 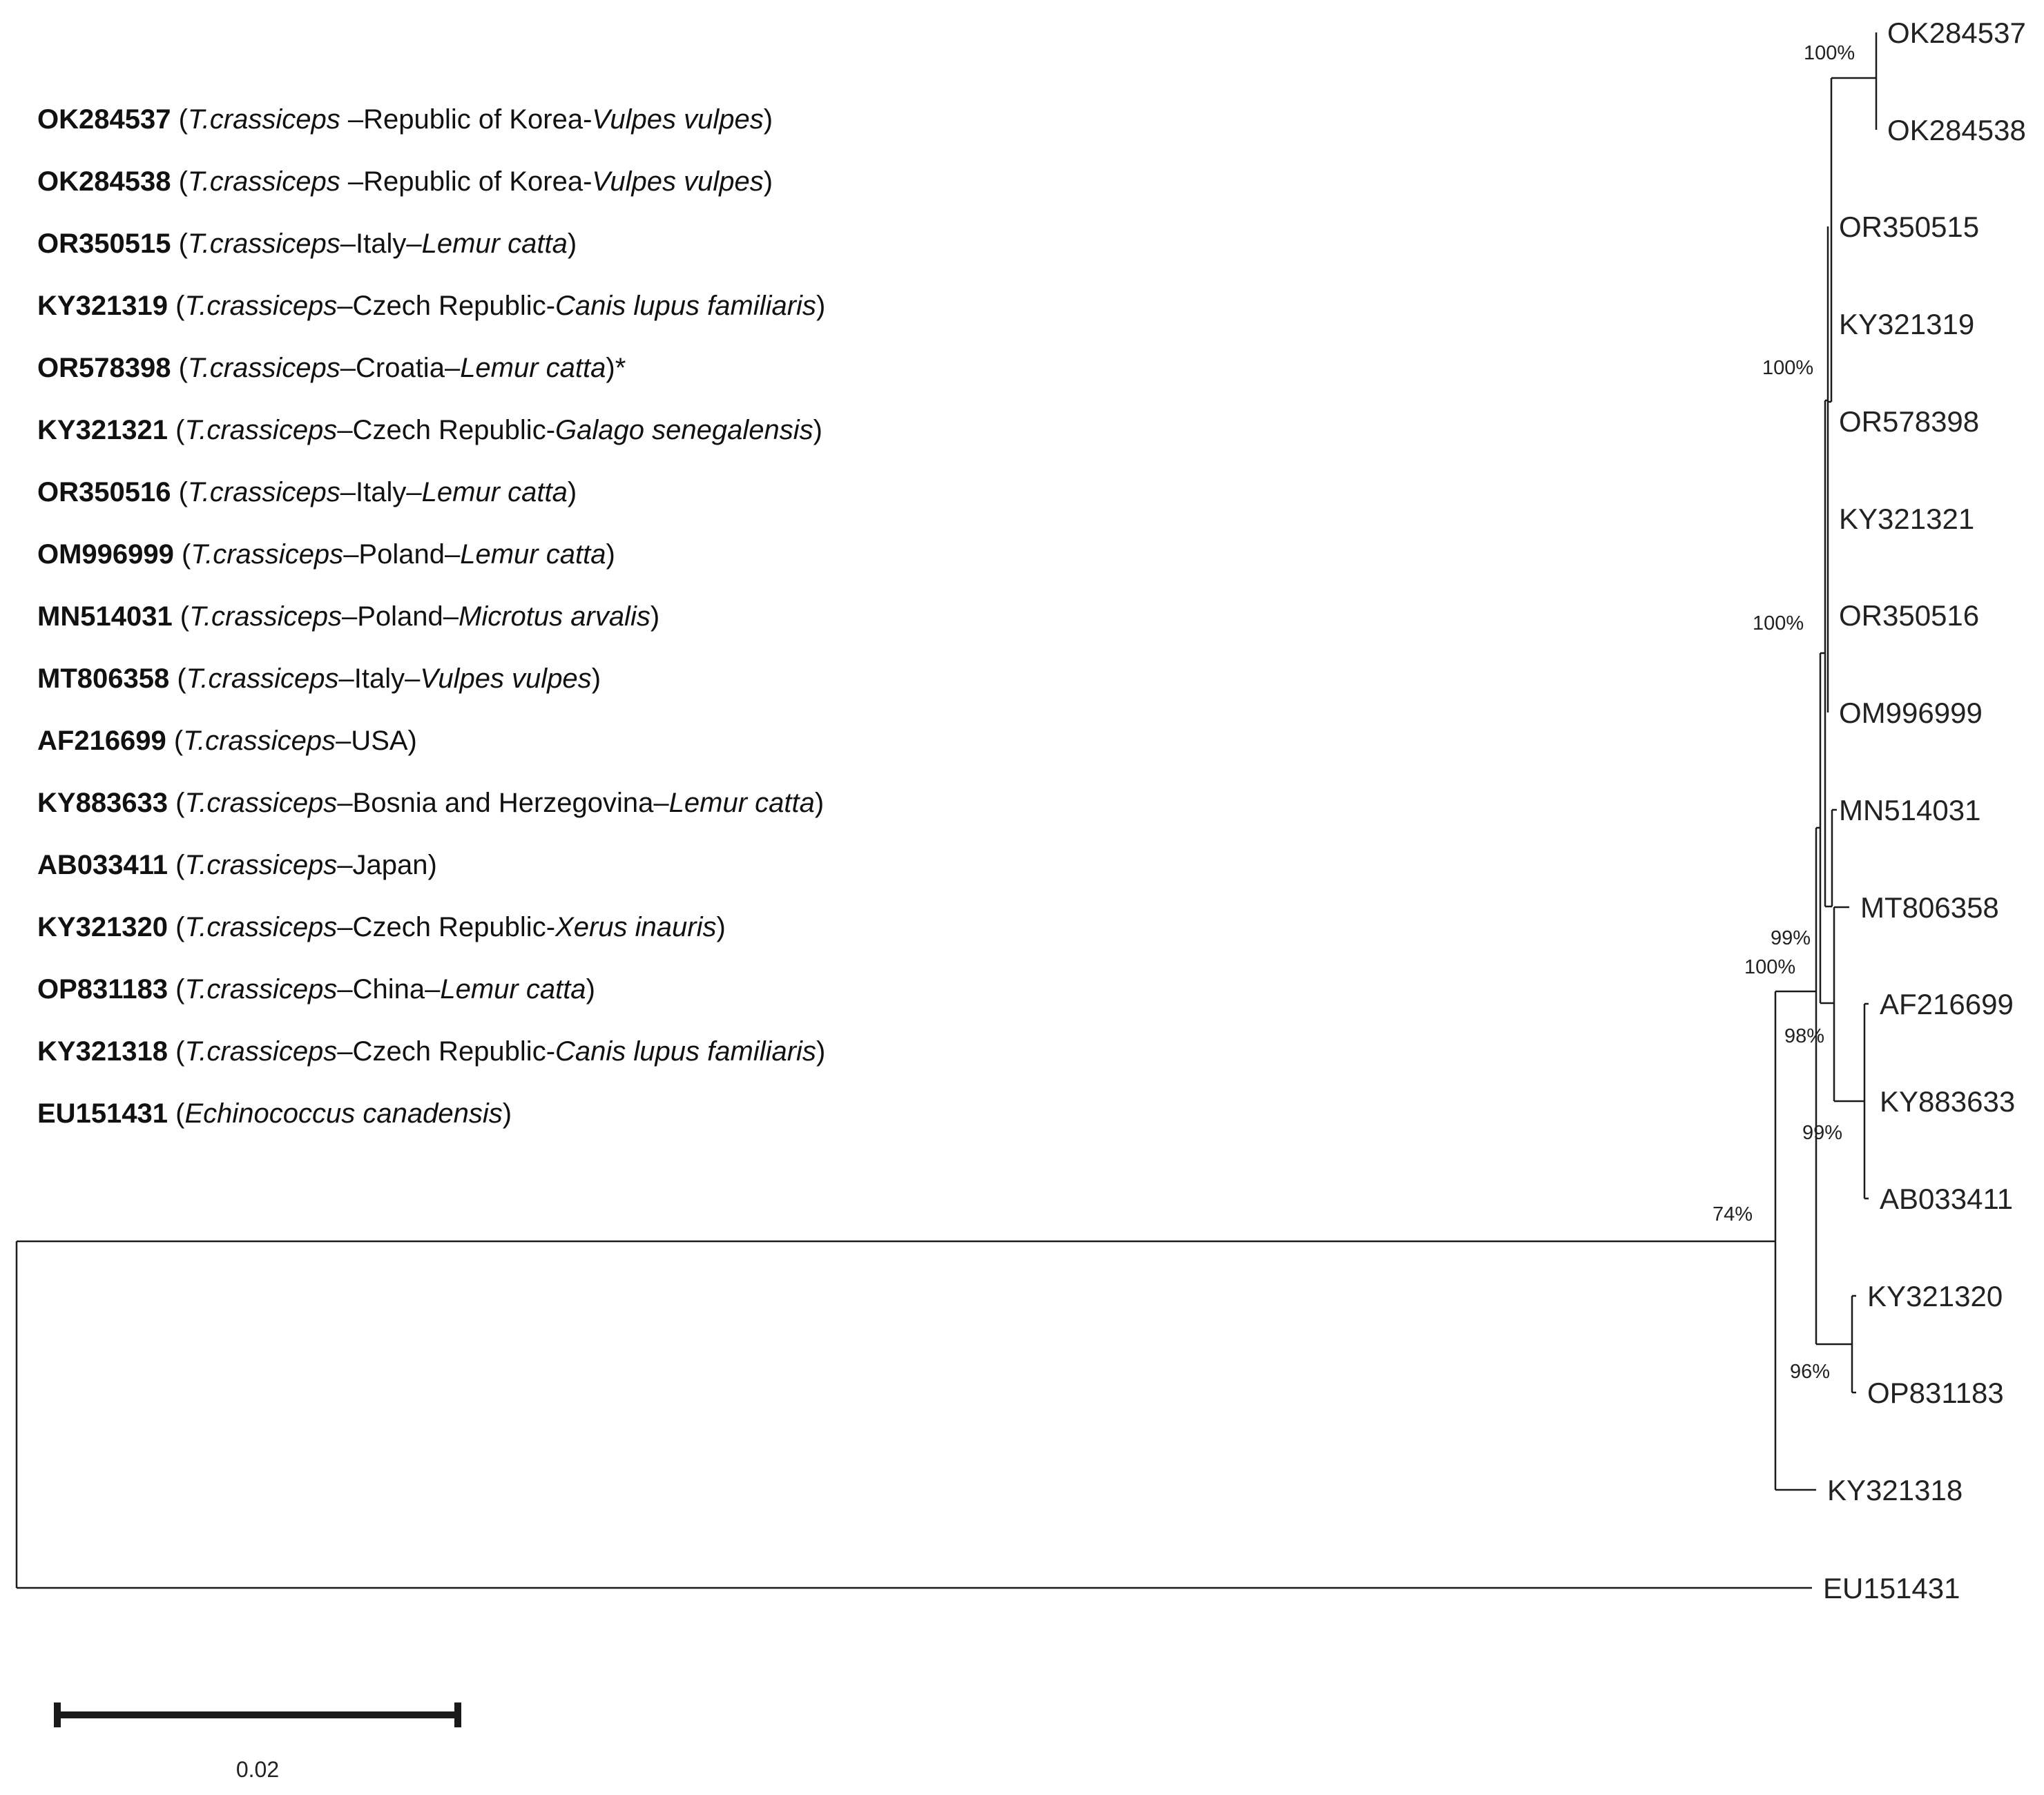 I want to click on legend-species-name: Canis lupus familiaris, so click(x=685, y=1051).